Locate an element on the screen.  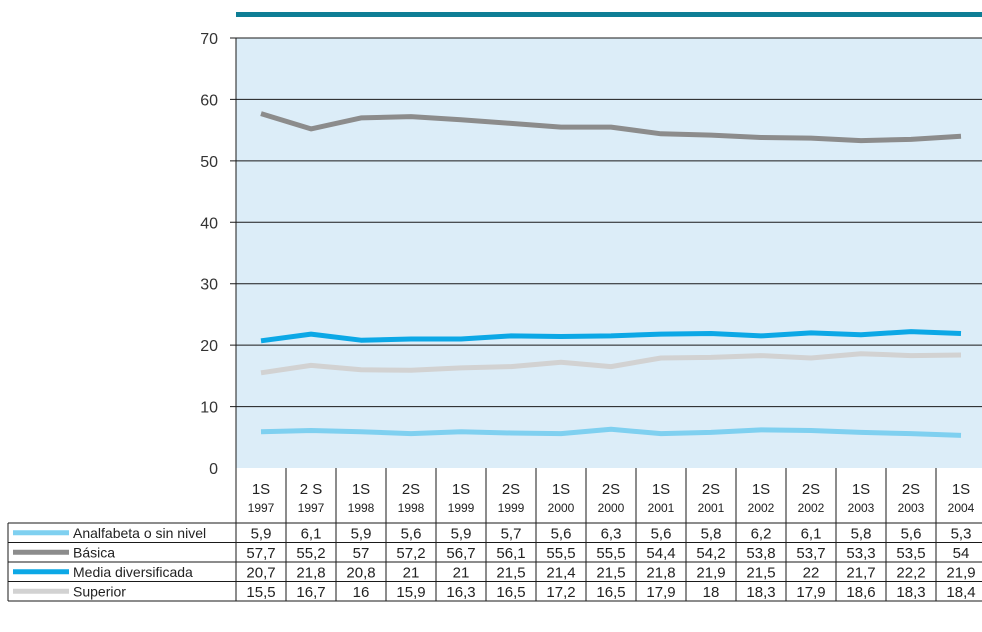
table-cell: 56,7 is located at coordinates (460, 553).